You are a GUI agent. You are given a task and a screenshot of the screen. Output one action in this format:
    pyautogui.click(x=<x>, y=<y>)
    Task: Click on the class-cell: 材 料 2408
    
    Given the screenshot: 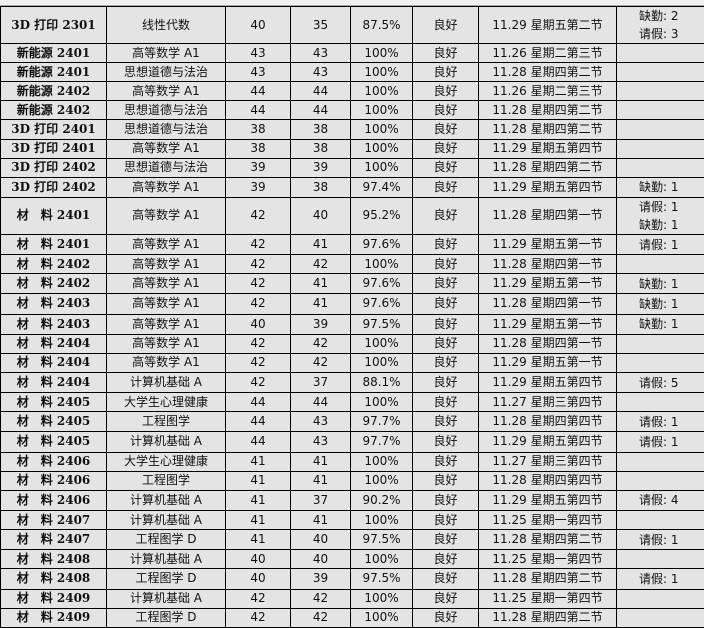 What is the action you would take?
    pyautogui.click(x=53, y=579)
    